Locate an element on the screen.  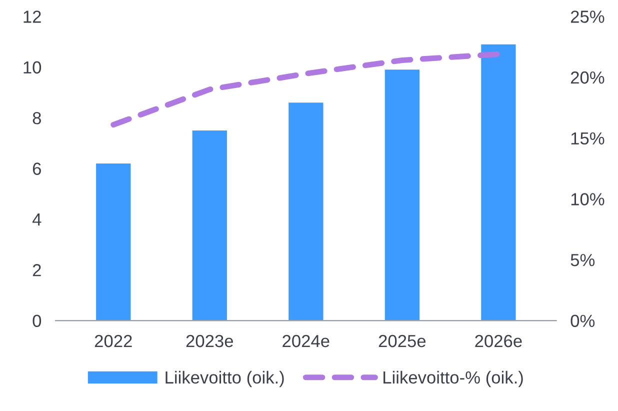
y2-tick-label: 5% is located at coordinates (582, 260).